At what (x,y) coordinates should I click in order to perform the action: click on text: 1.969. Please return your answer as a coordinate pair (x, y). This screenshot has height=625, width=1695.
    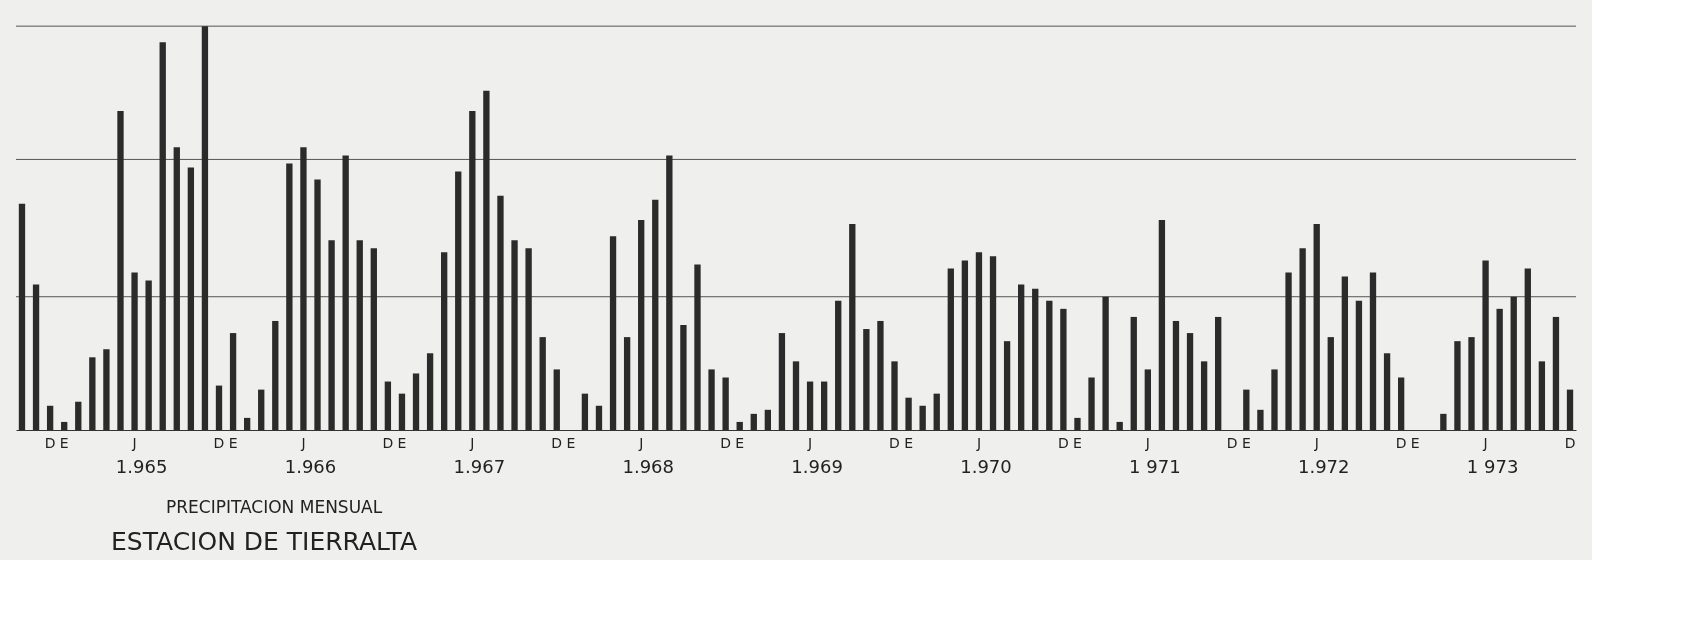
    Looking at the image, I should click on (817, 466).